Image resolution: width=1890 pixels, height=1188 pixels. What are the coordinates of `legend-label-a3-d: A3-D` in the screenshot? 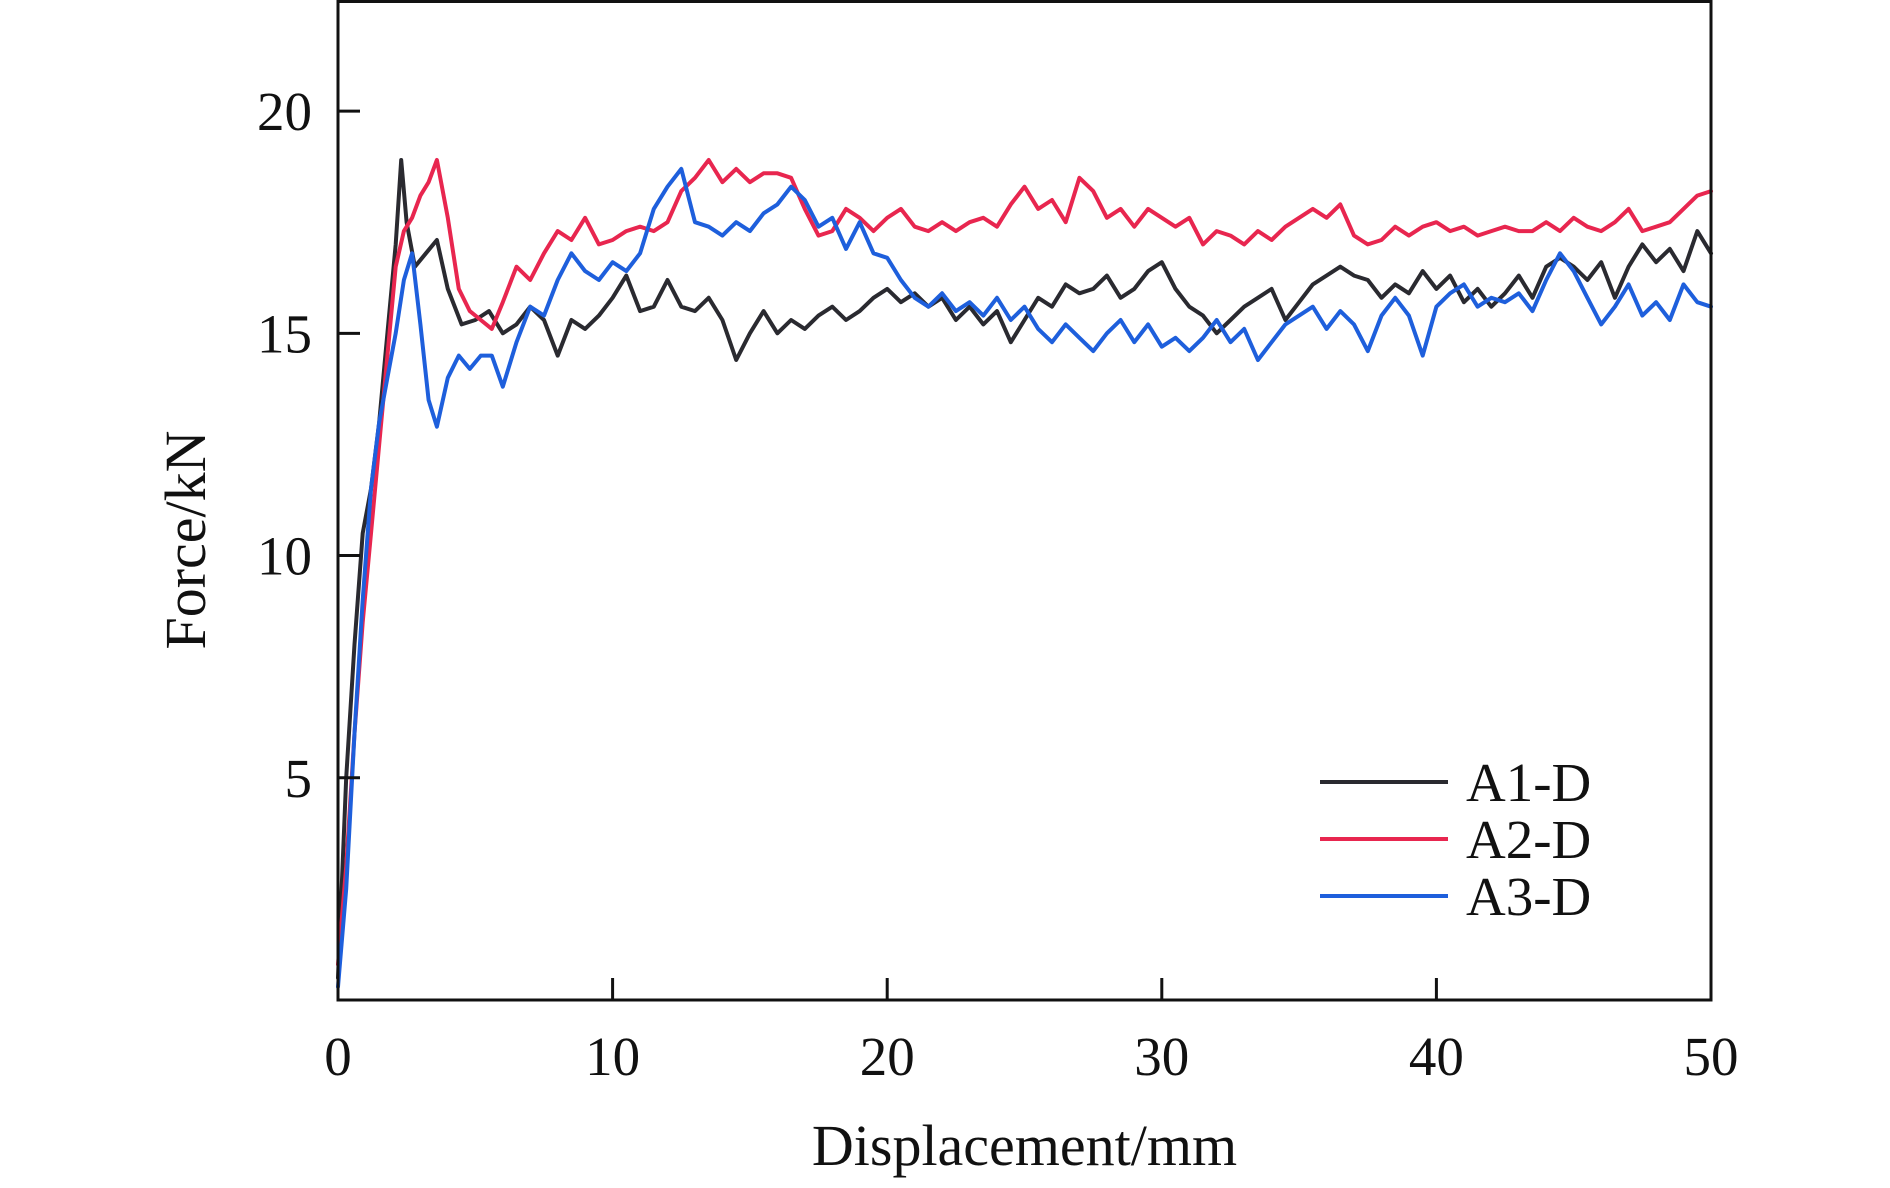 It's located at (1528, 896).